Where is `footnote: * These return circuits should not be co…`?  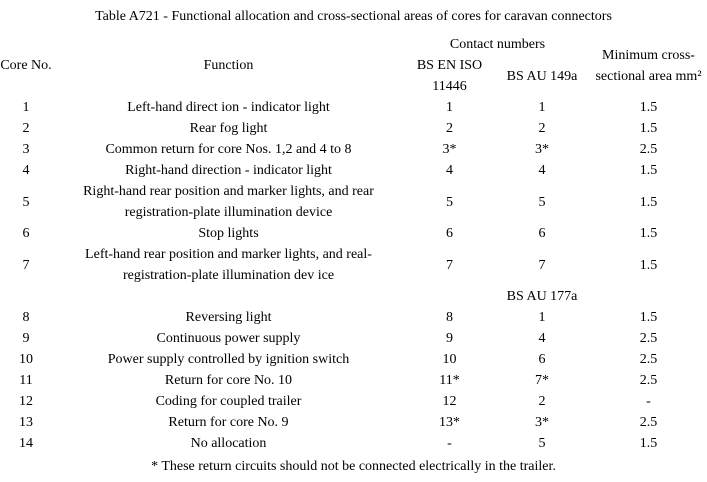
footnote: * These return circuits should not be co… is located at coordinates (353, 466).